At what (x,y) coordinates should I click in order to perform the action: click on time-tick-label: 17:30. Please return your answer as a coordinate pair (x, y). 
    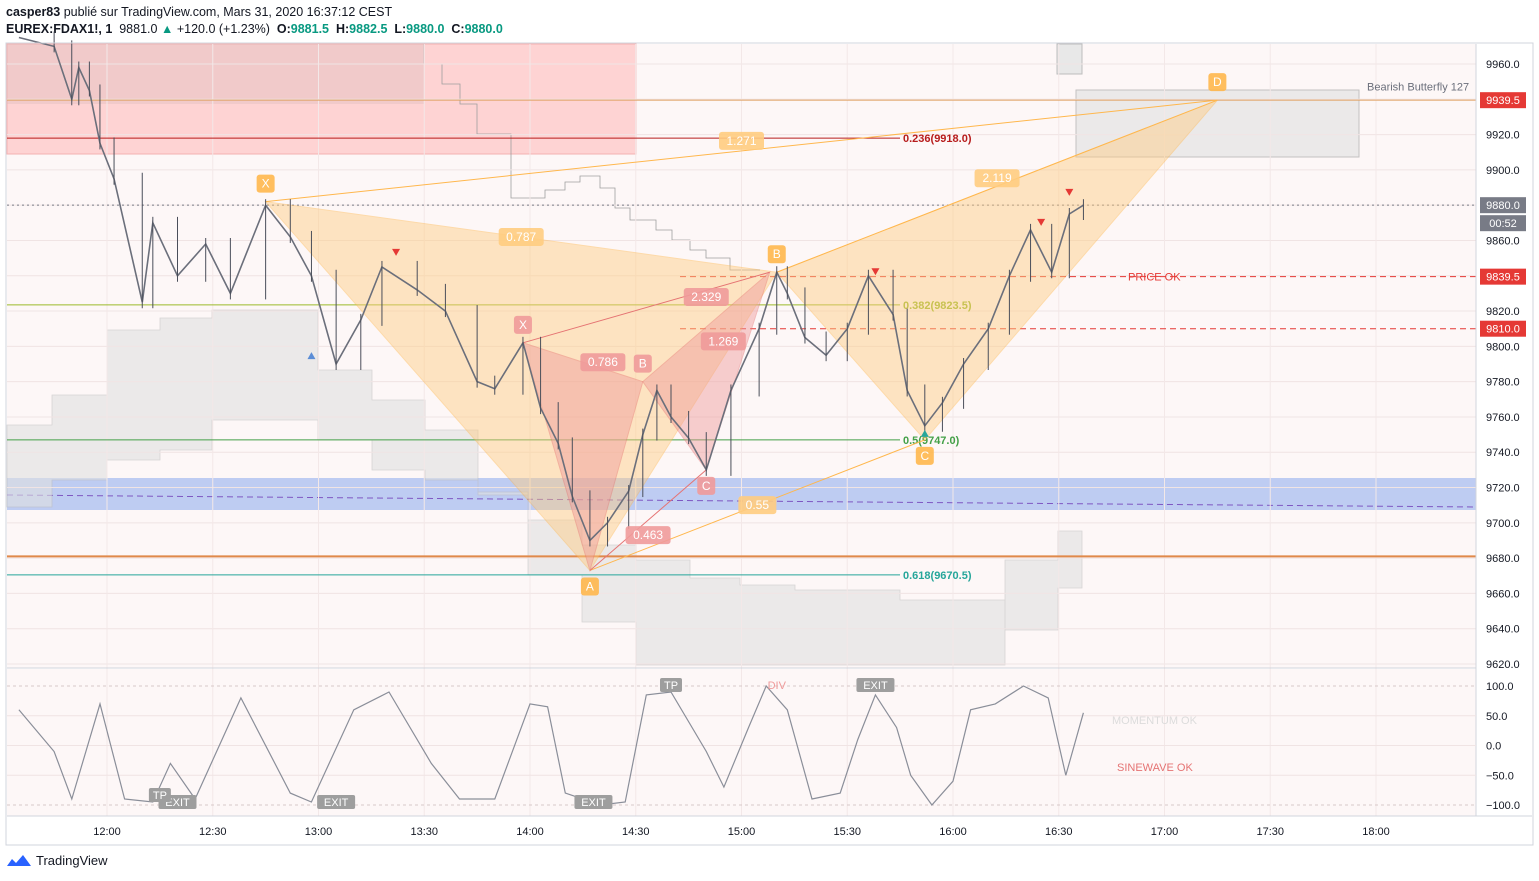
    Looking at the image, I should click on (1270, 832).